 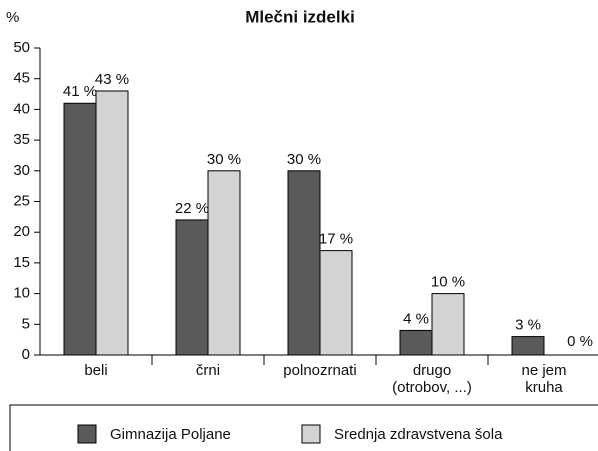 What do you see at coordinates (580, 341) in the screenshot?
I see `data-label: 0 %` at bounding box center [580, 341].